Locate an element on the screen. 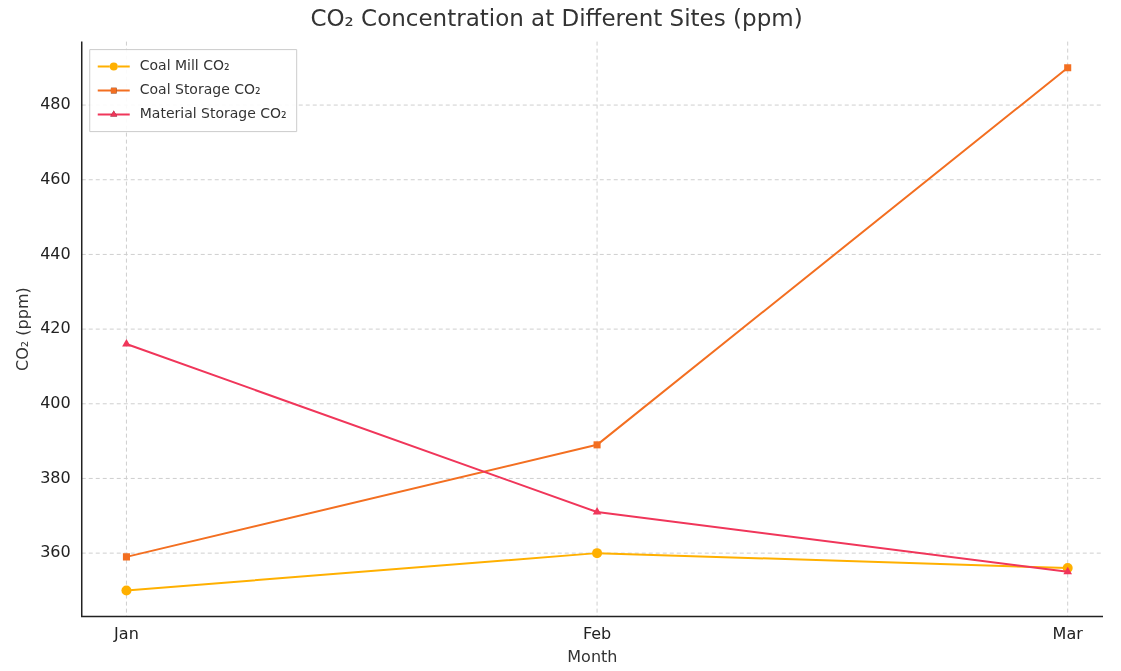 The image size is (1121, 671). legend-label: Material Storage CO₂ is located at coordinates (213, 113).